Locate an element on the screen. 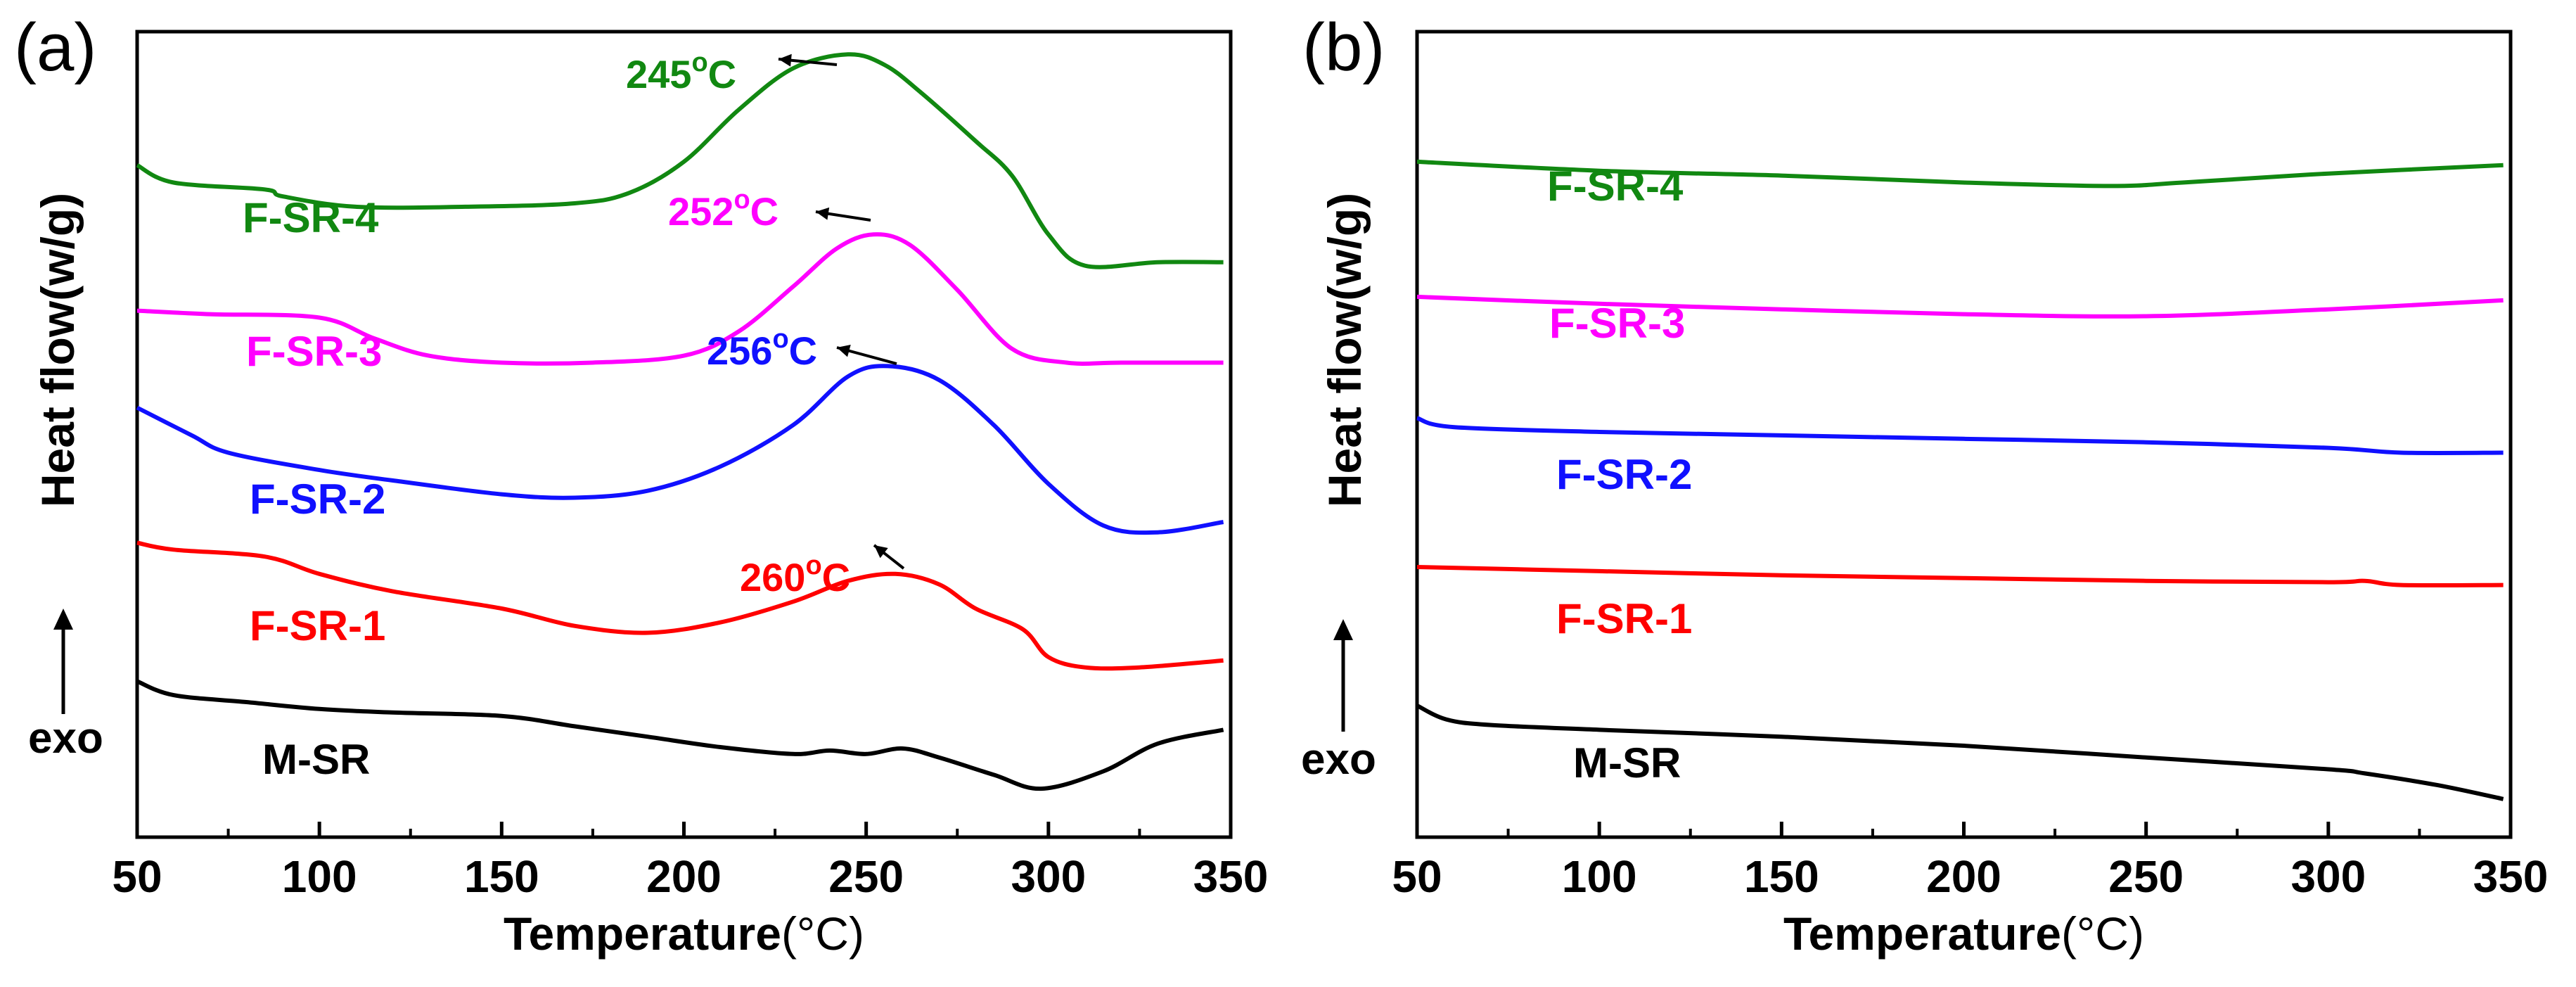 This screenshot has width=2576, height=987. peak-annotation: 260oC is located at coordinates (795, 575).